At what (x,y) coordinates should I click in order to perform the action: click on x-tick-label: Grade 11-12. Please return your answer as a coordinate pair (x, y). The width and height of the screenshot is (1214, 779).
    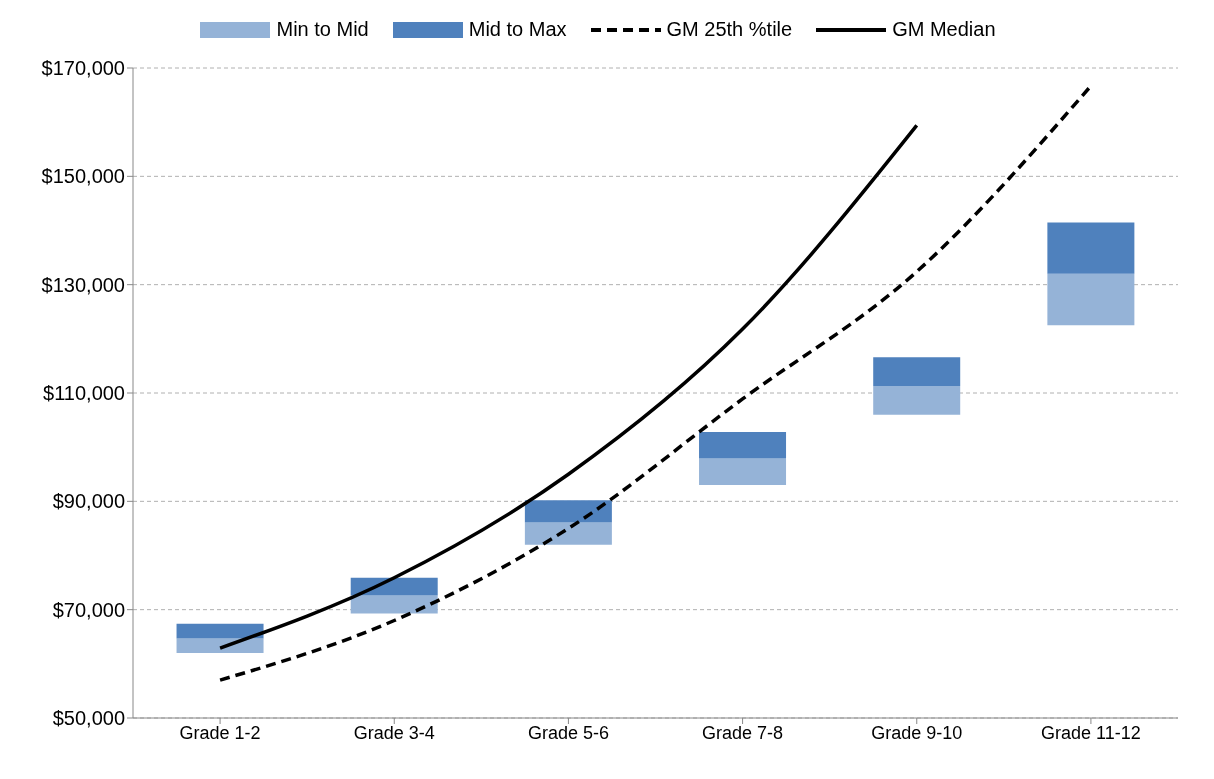
    Looking at the image, I should click on (1091, 732).